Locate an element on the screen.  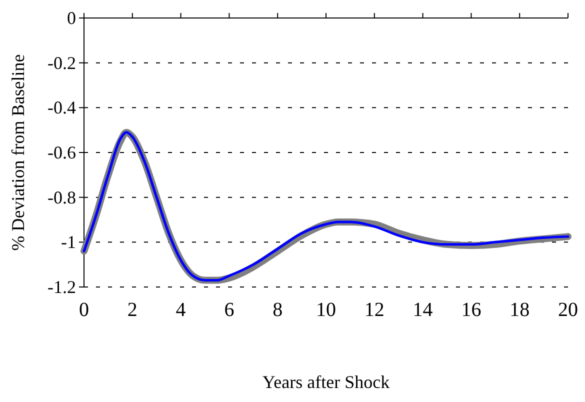
y-axis-title: % Deviation from Baseline is located at coordinates (18, 152).